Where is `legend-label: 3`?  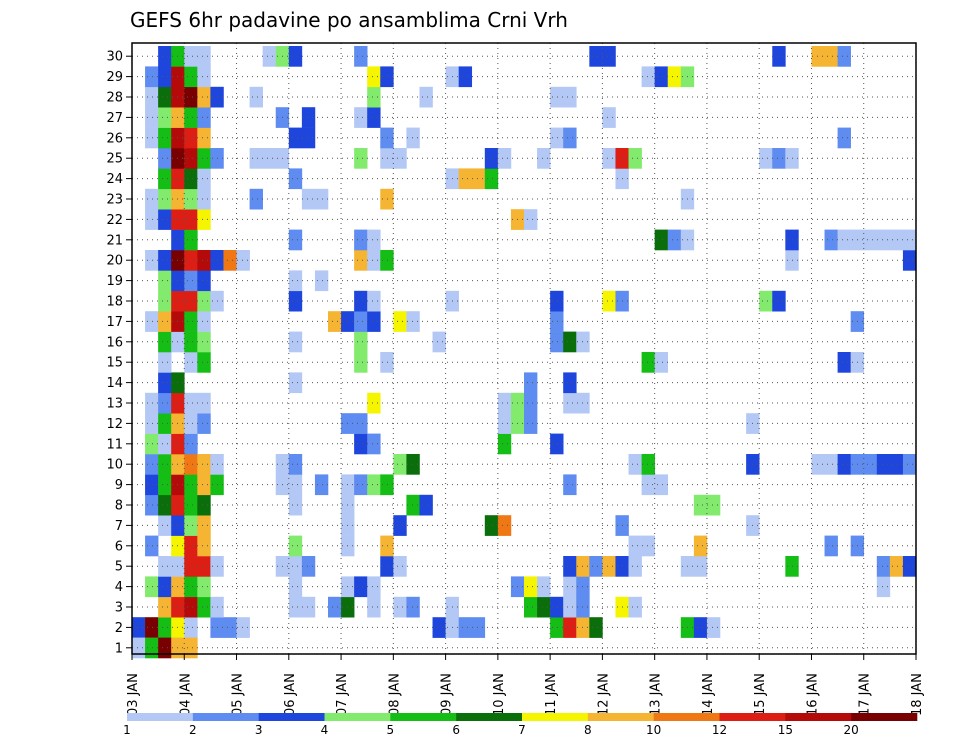 legend-label: 3 is located at coordinates (259, 730).